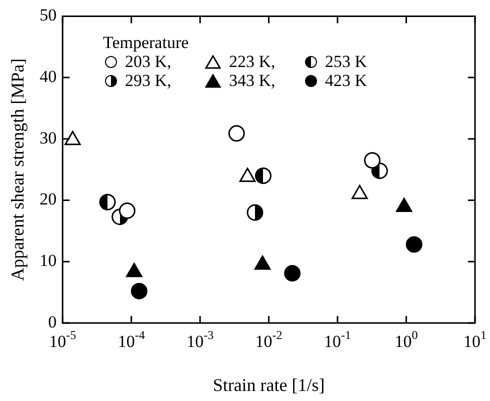  Describe the element at coordinates (252, 80) in the screenshot. I see `legend-label: 343 K,` at that location.